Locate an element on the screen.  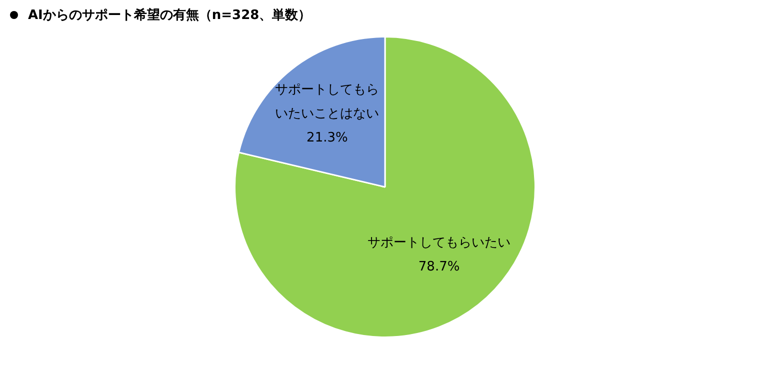
slice-label: サポートしてもらいたい is located at coordinates (439, 243).